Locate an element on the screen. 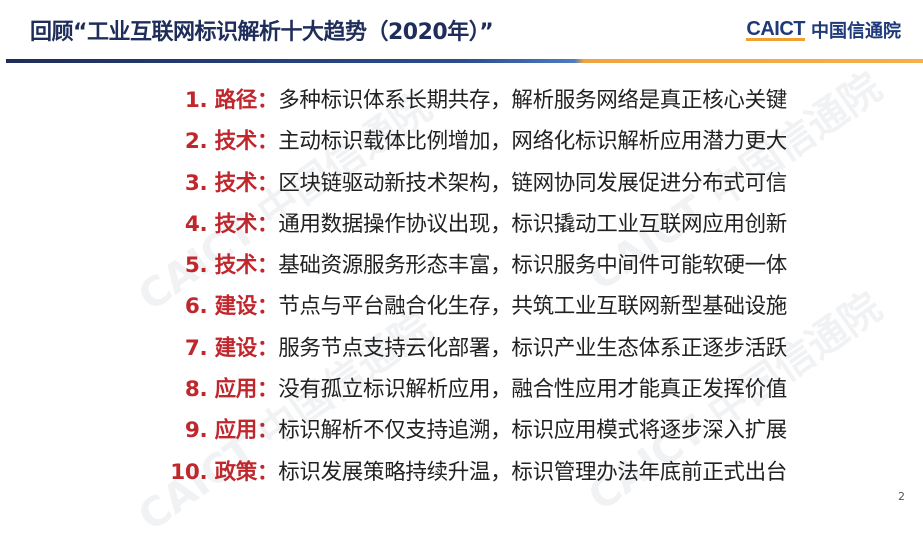  item-text: 节点与平台融合化生存，共筑工业互联网新型基础设施 is located at coordinates (532, 307).